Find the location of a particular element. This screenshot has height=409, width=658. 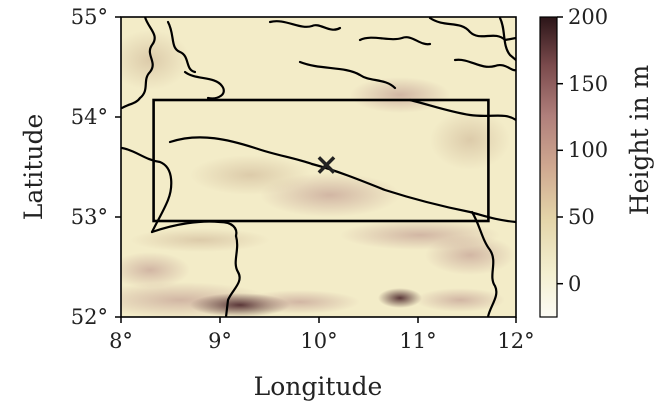

colorbar-tick-label: 50 is located at coordinates (581, 217).